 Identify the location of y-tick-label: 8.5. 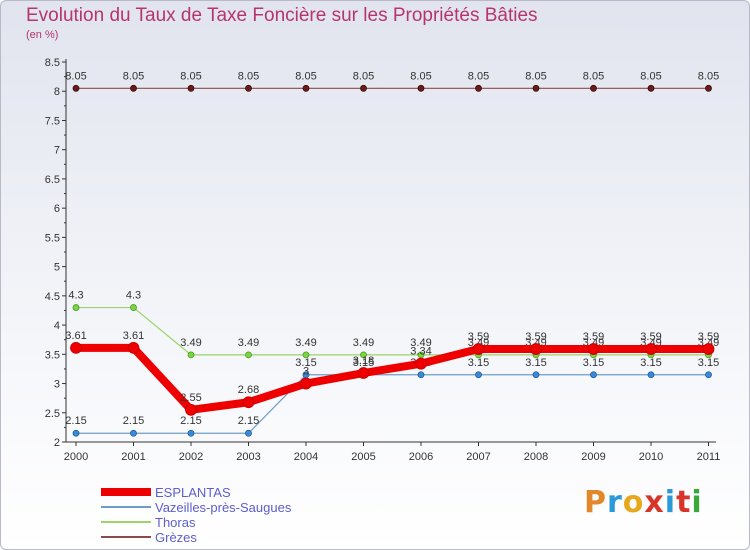
(52, 63).